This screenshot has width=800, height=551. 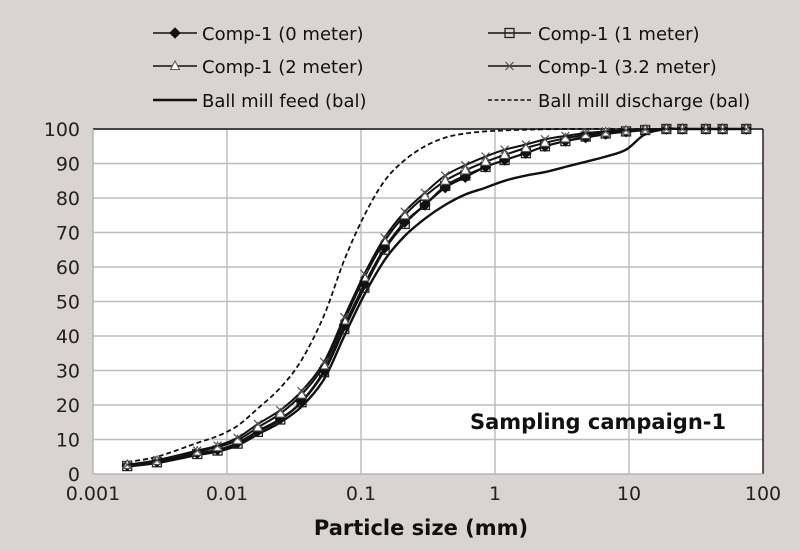 I want to click on y-tick-label: 70, so click(x=68, y=234).